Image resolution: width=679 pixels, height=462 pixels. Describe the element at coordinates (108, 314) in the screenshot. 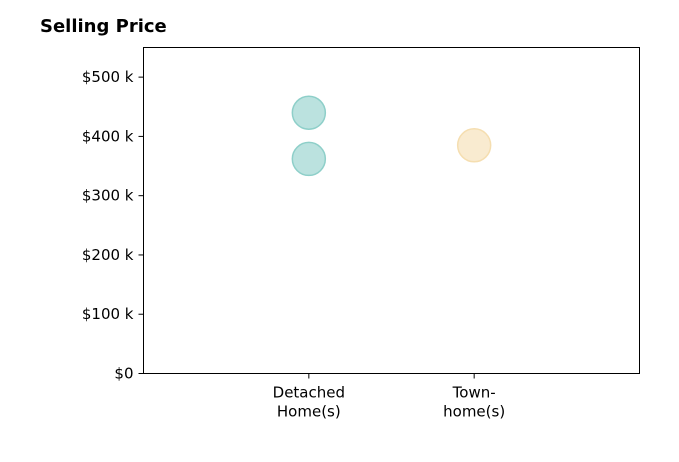

I see `y-tick-label: $100 k` at that location.